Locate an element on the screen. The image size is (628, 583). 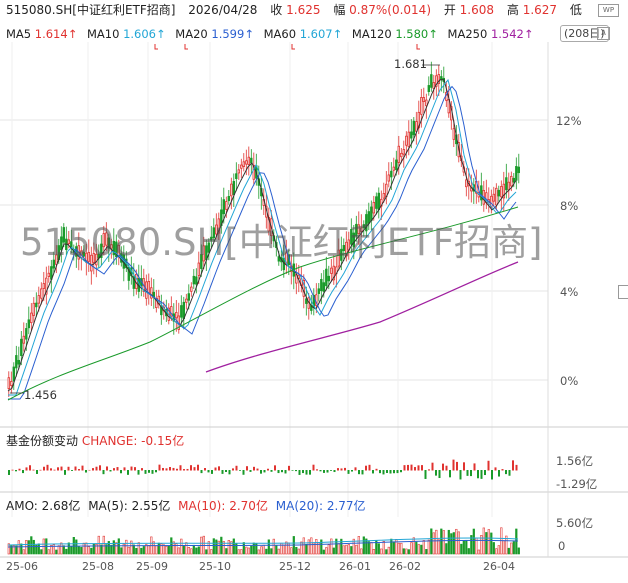
wp-icon: WP is located at coordinates (608, 10).